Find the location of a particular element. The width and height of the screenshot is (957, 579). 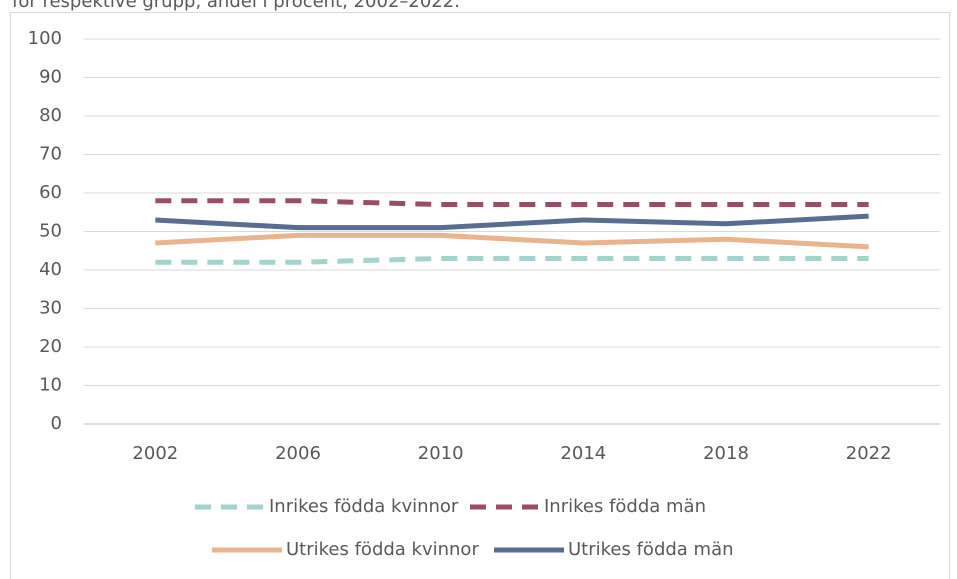

y-tick-label: 90 is located at coordinates (50, 77).